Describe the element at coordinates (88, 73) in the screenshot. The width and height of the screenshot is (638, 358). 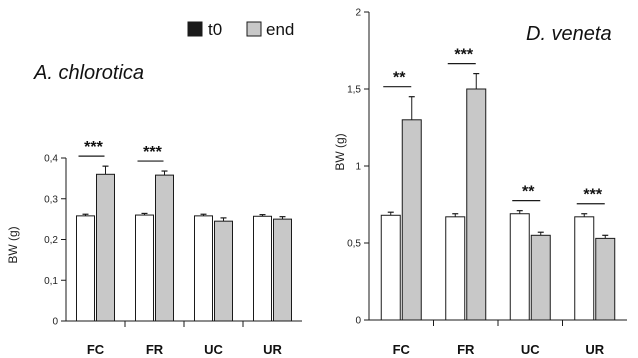
I see `chart-title: A. chlorotica` at that location.